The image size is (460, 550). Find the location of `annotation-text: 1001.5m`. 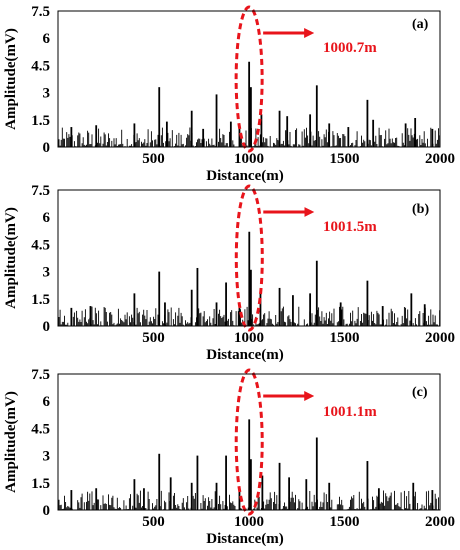

annotation-text: 1001.5m is located at coordinates (350, 227).